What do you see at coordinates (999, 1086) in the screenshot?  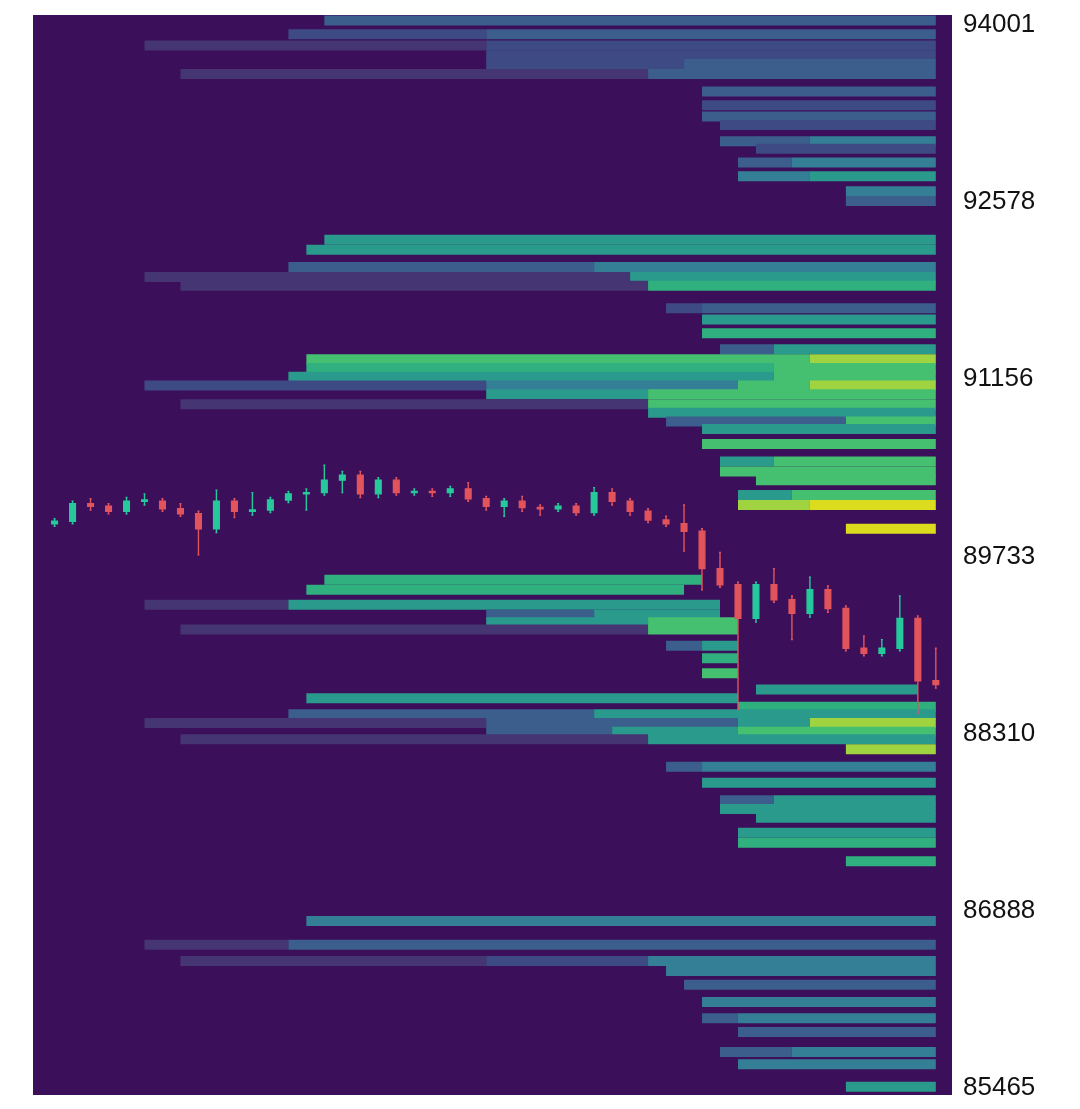 I see `y-tick-label: 85465` at bounding box center [999, 1086].